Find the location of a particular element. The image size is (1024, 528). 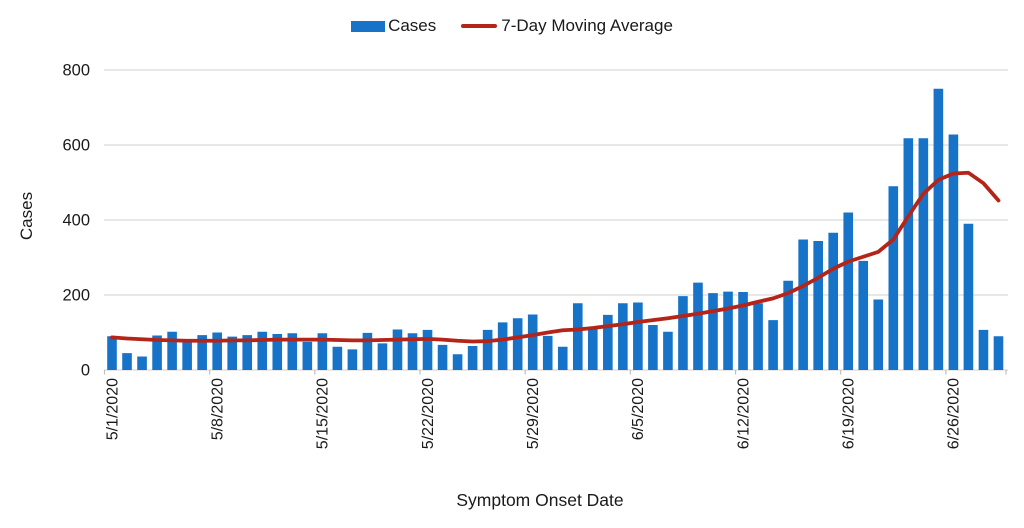

legend-moving-average-swatch is located at coordinates (479, 26).